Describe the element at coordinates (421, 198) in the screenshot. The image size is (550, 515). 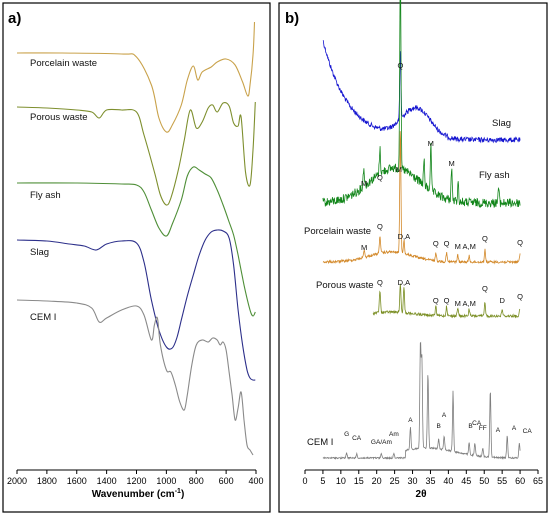
I see `xrd-porcelain-waste` at that location.